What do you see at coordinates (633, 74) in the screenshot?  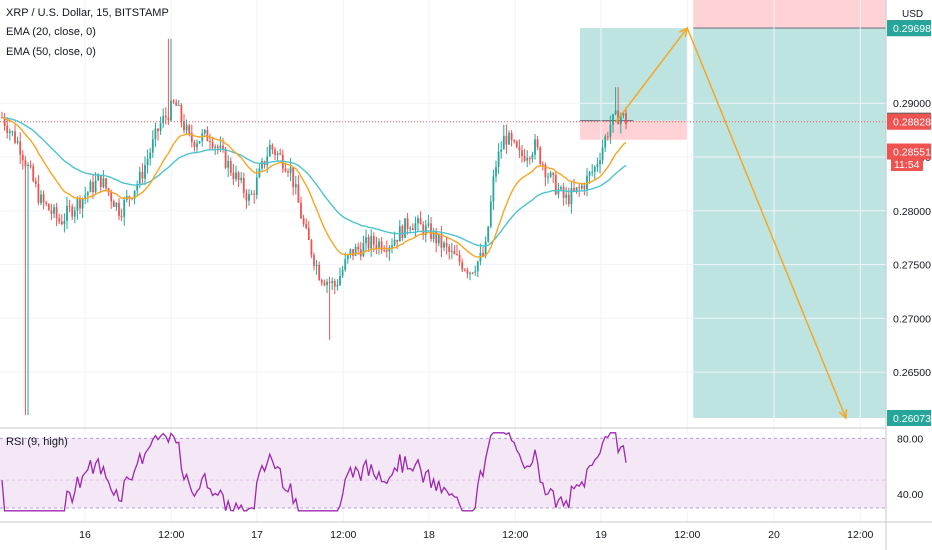 I see `target-zone-near` at bounding box center [633, 74].